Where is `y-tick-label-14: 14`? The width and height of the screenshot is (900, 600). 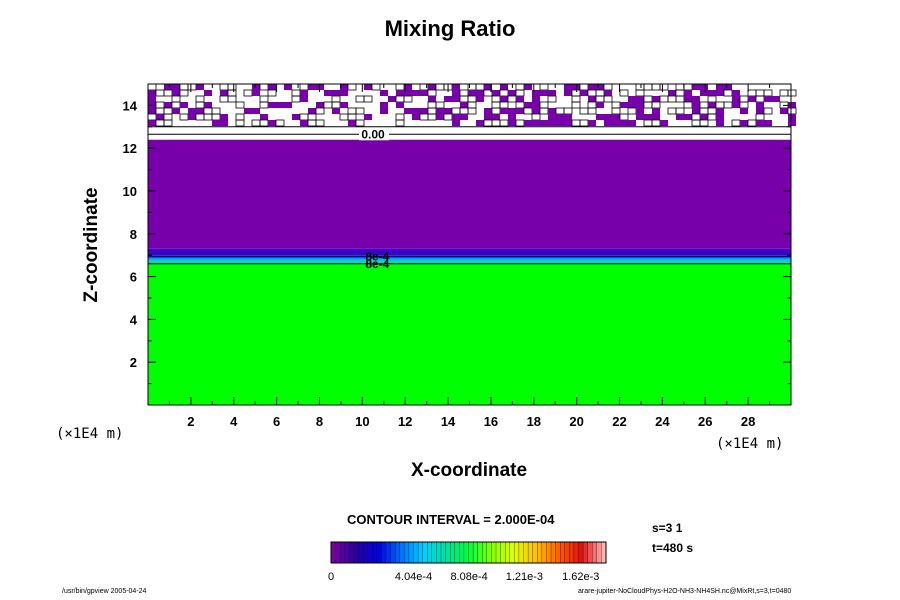 y-tick-label-14: 14 is located at coordinates (130, 105).